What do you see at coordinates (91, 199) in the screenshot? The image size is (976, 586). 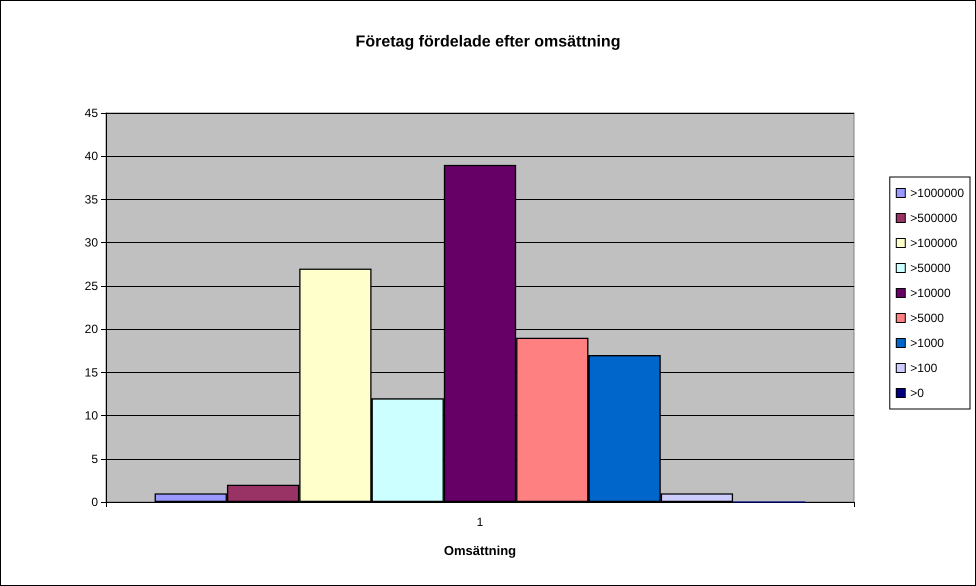 I see `y-tick-label: 35` at bounding box center [91, 199].